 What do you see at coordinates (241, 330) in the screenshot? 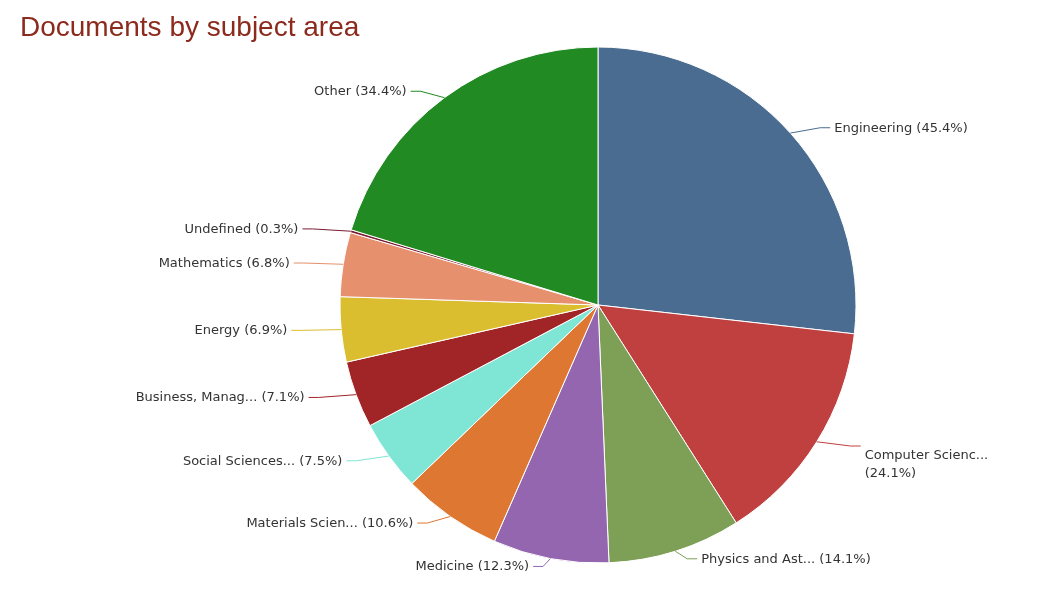
I see `slice-label: Energy (6.9%)` at bounding box center [241, 330].